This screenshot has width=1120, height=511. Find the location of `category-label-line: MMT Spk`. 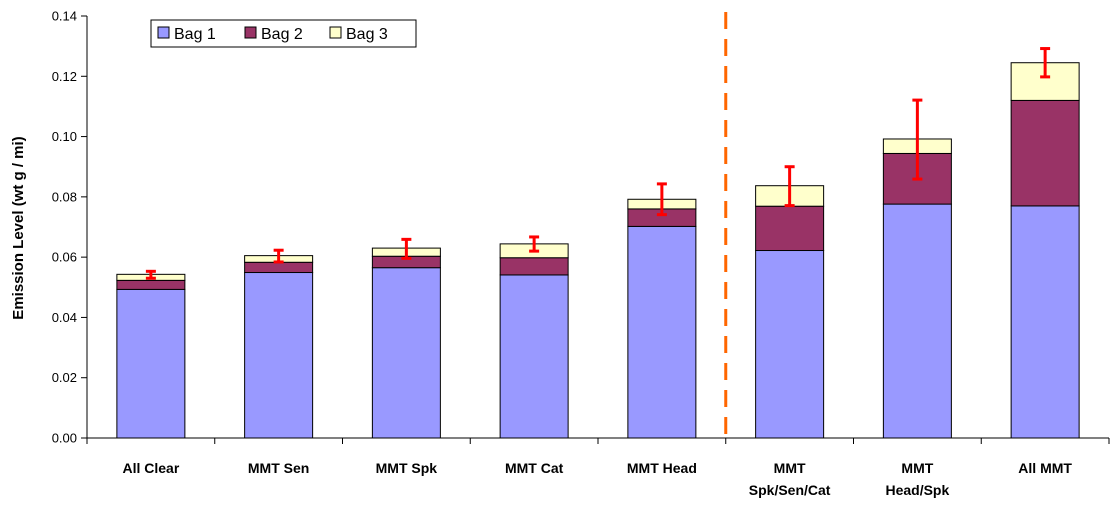

category-label-line: MMT Spk is located at coordinates (407, 468).